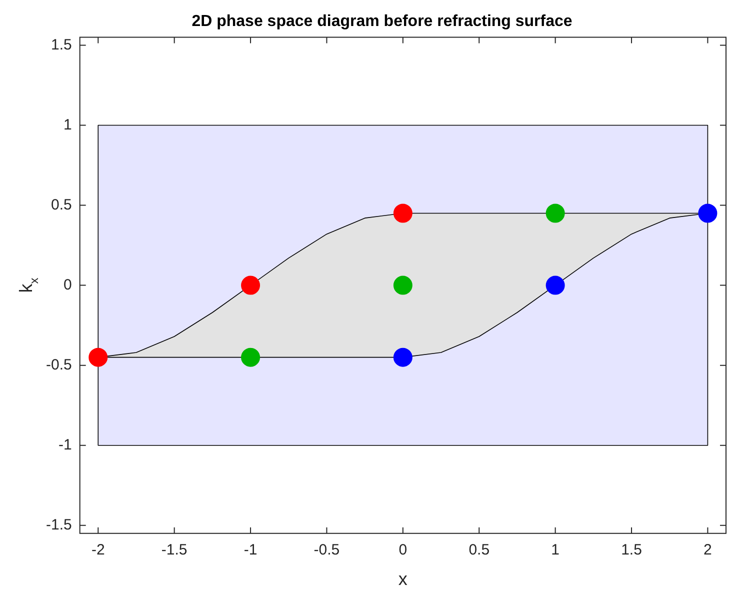 The height and width of the screenshot is (603, 748). What do you see at coordinates (555, 550) in the screenshot?
I see `x-tick-label: 1` at bounding box center [555, 550].